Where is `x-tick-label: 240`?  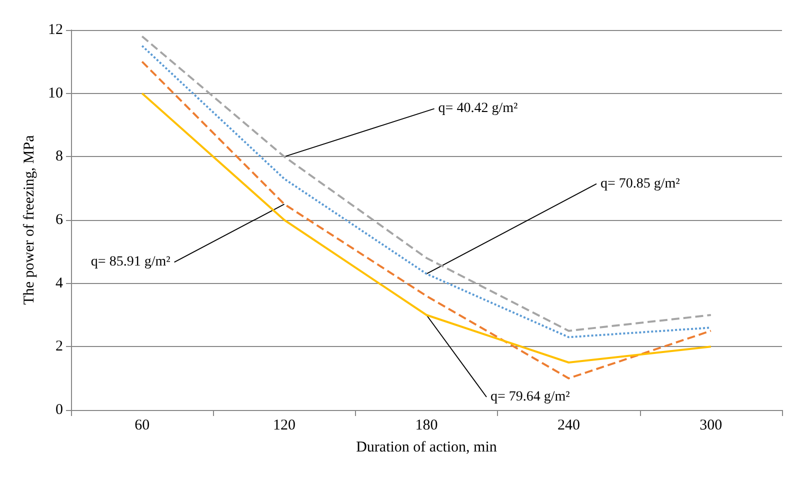 x-tick-label: 240 is located at coordinates (568, 426).